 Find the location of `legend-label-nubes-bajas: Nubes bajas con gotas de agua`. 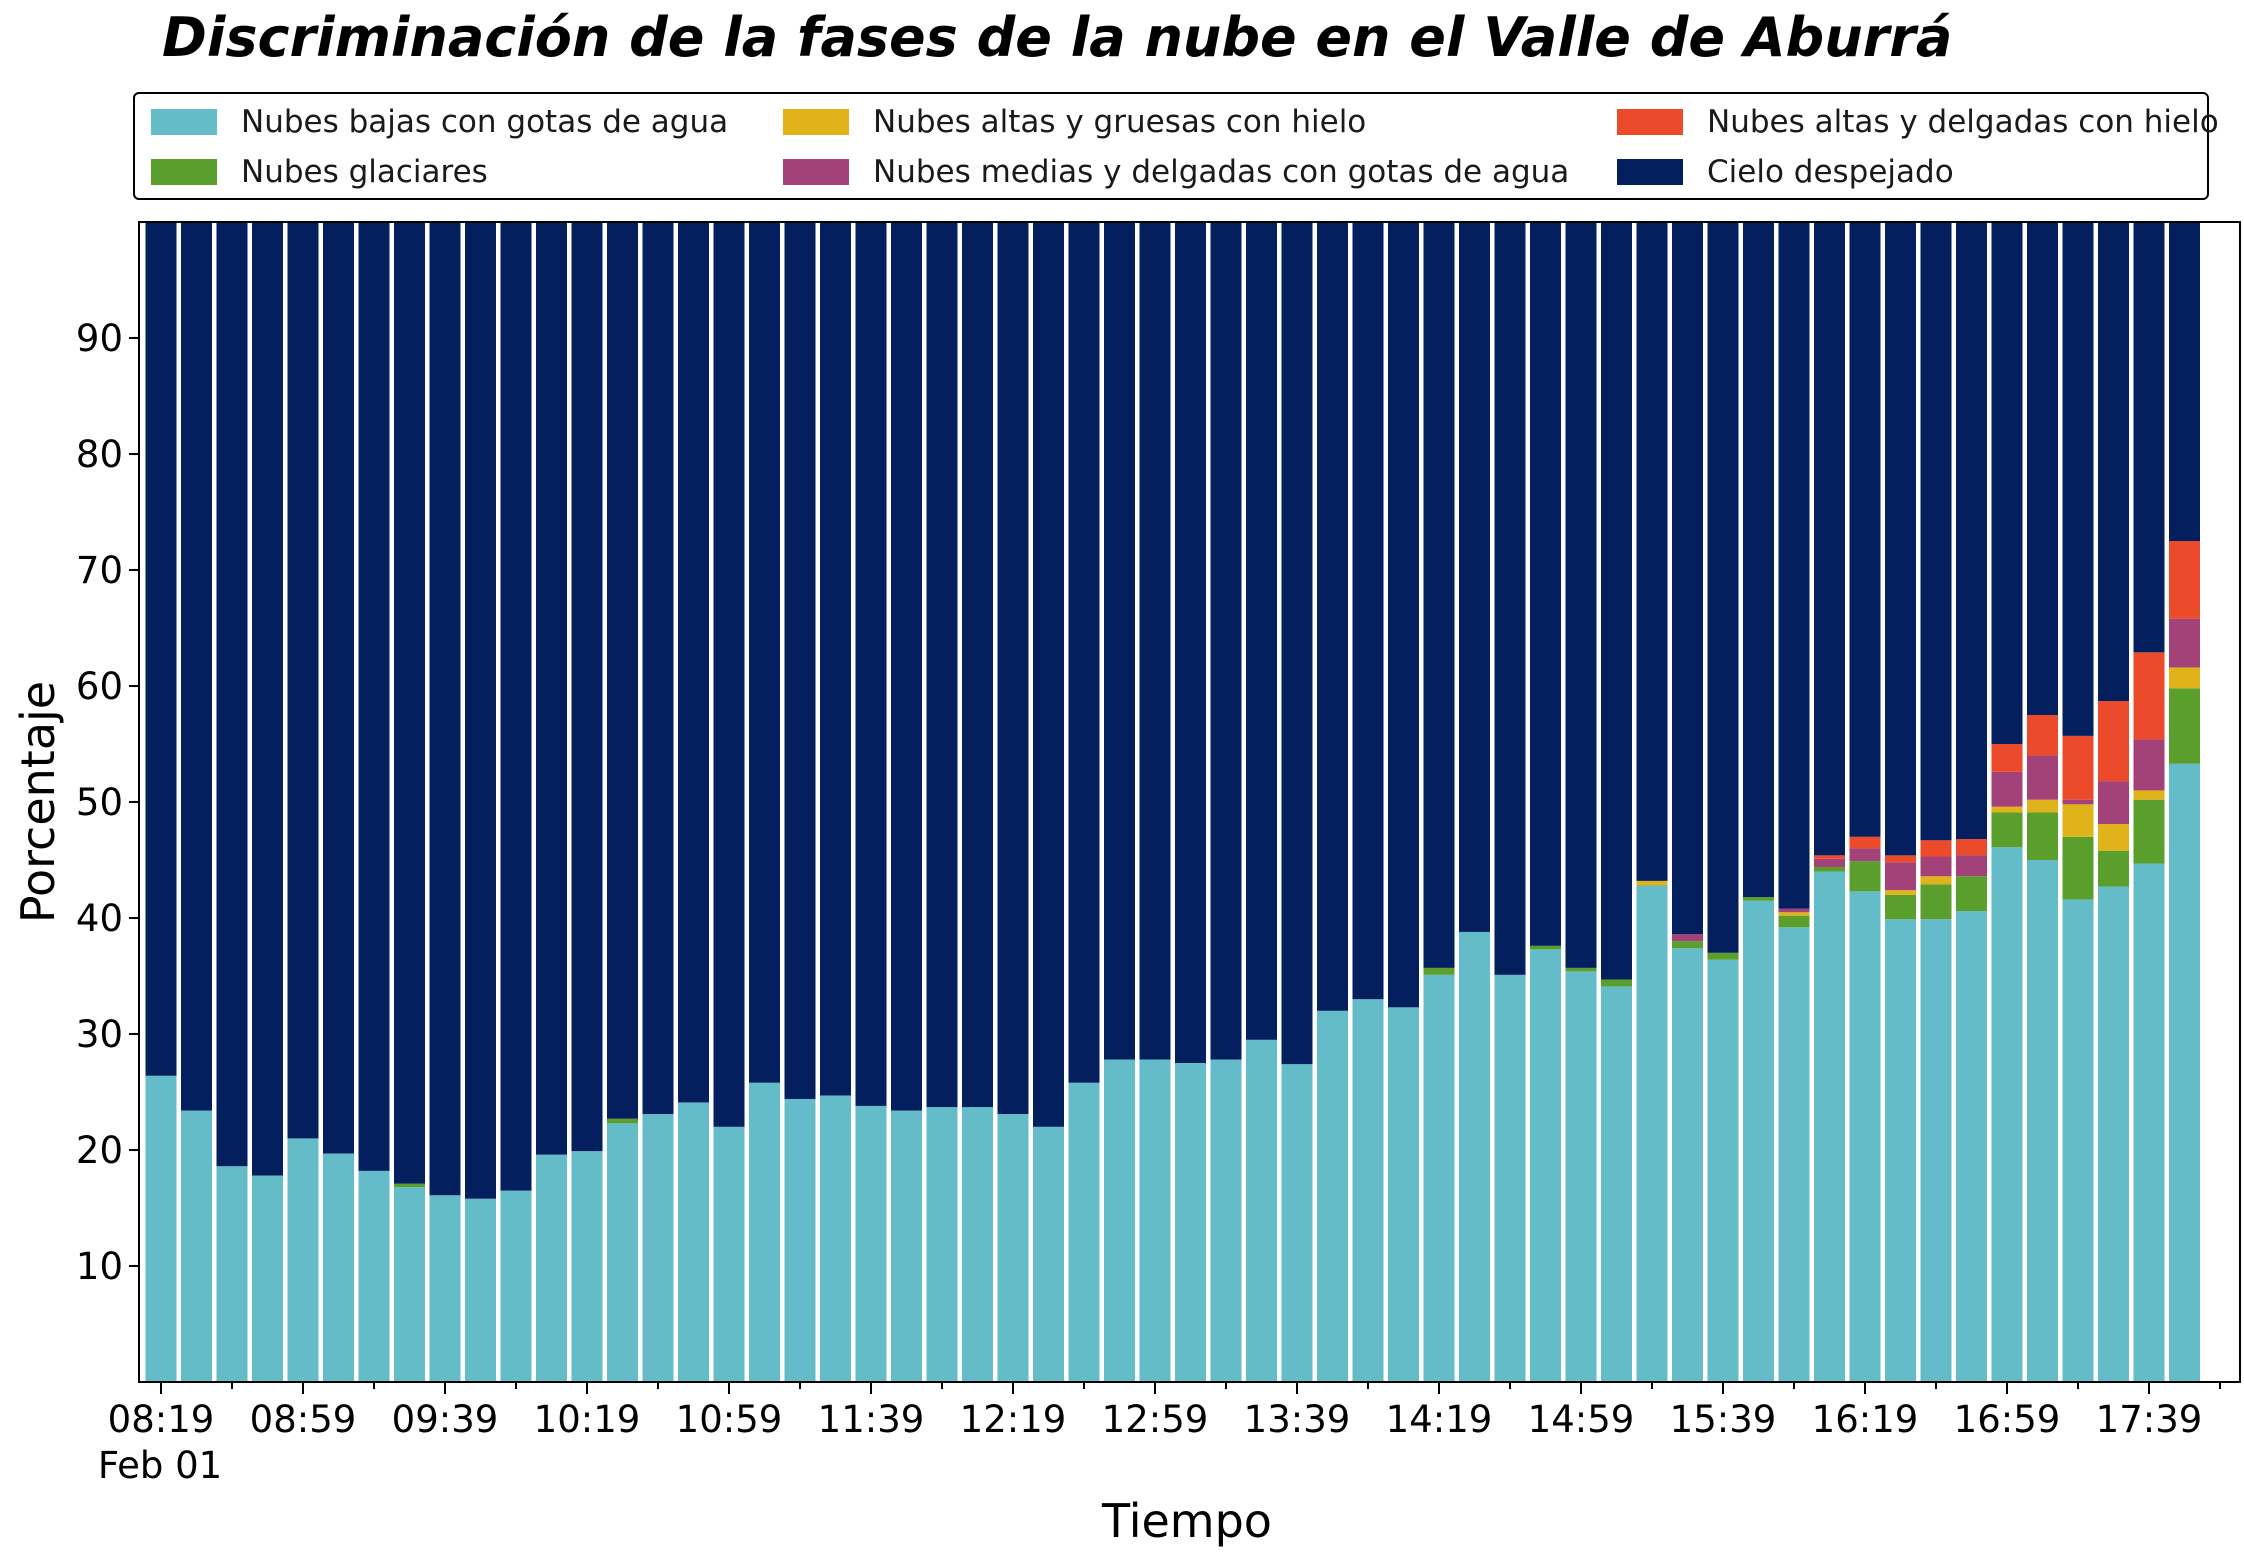

legend-label-nubes-bajas: Nubes bajas con gotas de agua is located at coordinates (485, 122).